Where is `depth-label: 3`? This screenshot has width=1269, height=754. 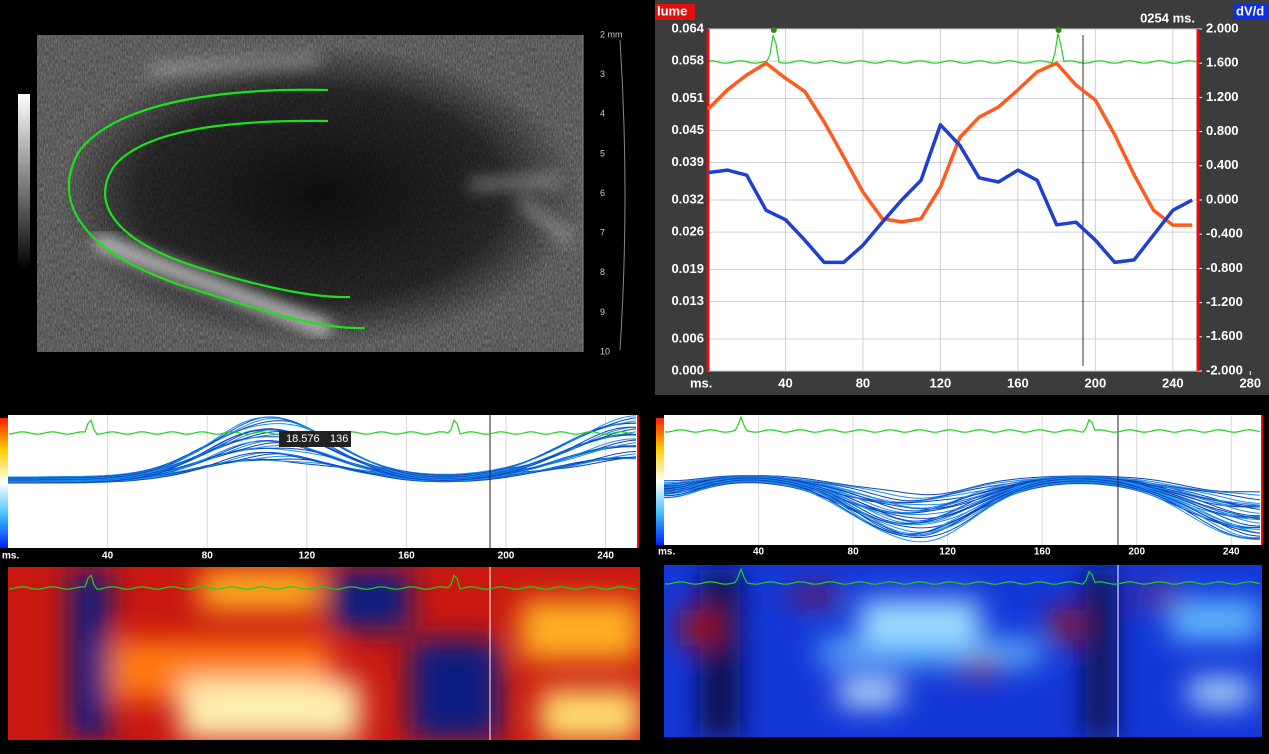
depth-label: 3 is located at coordinates (602, 74).